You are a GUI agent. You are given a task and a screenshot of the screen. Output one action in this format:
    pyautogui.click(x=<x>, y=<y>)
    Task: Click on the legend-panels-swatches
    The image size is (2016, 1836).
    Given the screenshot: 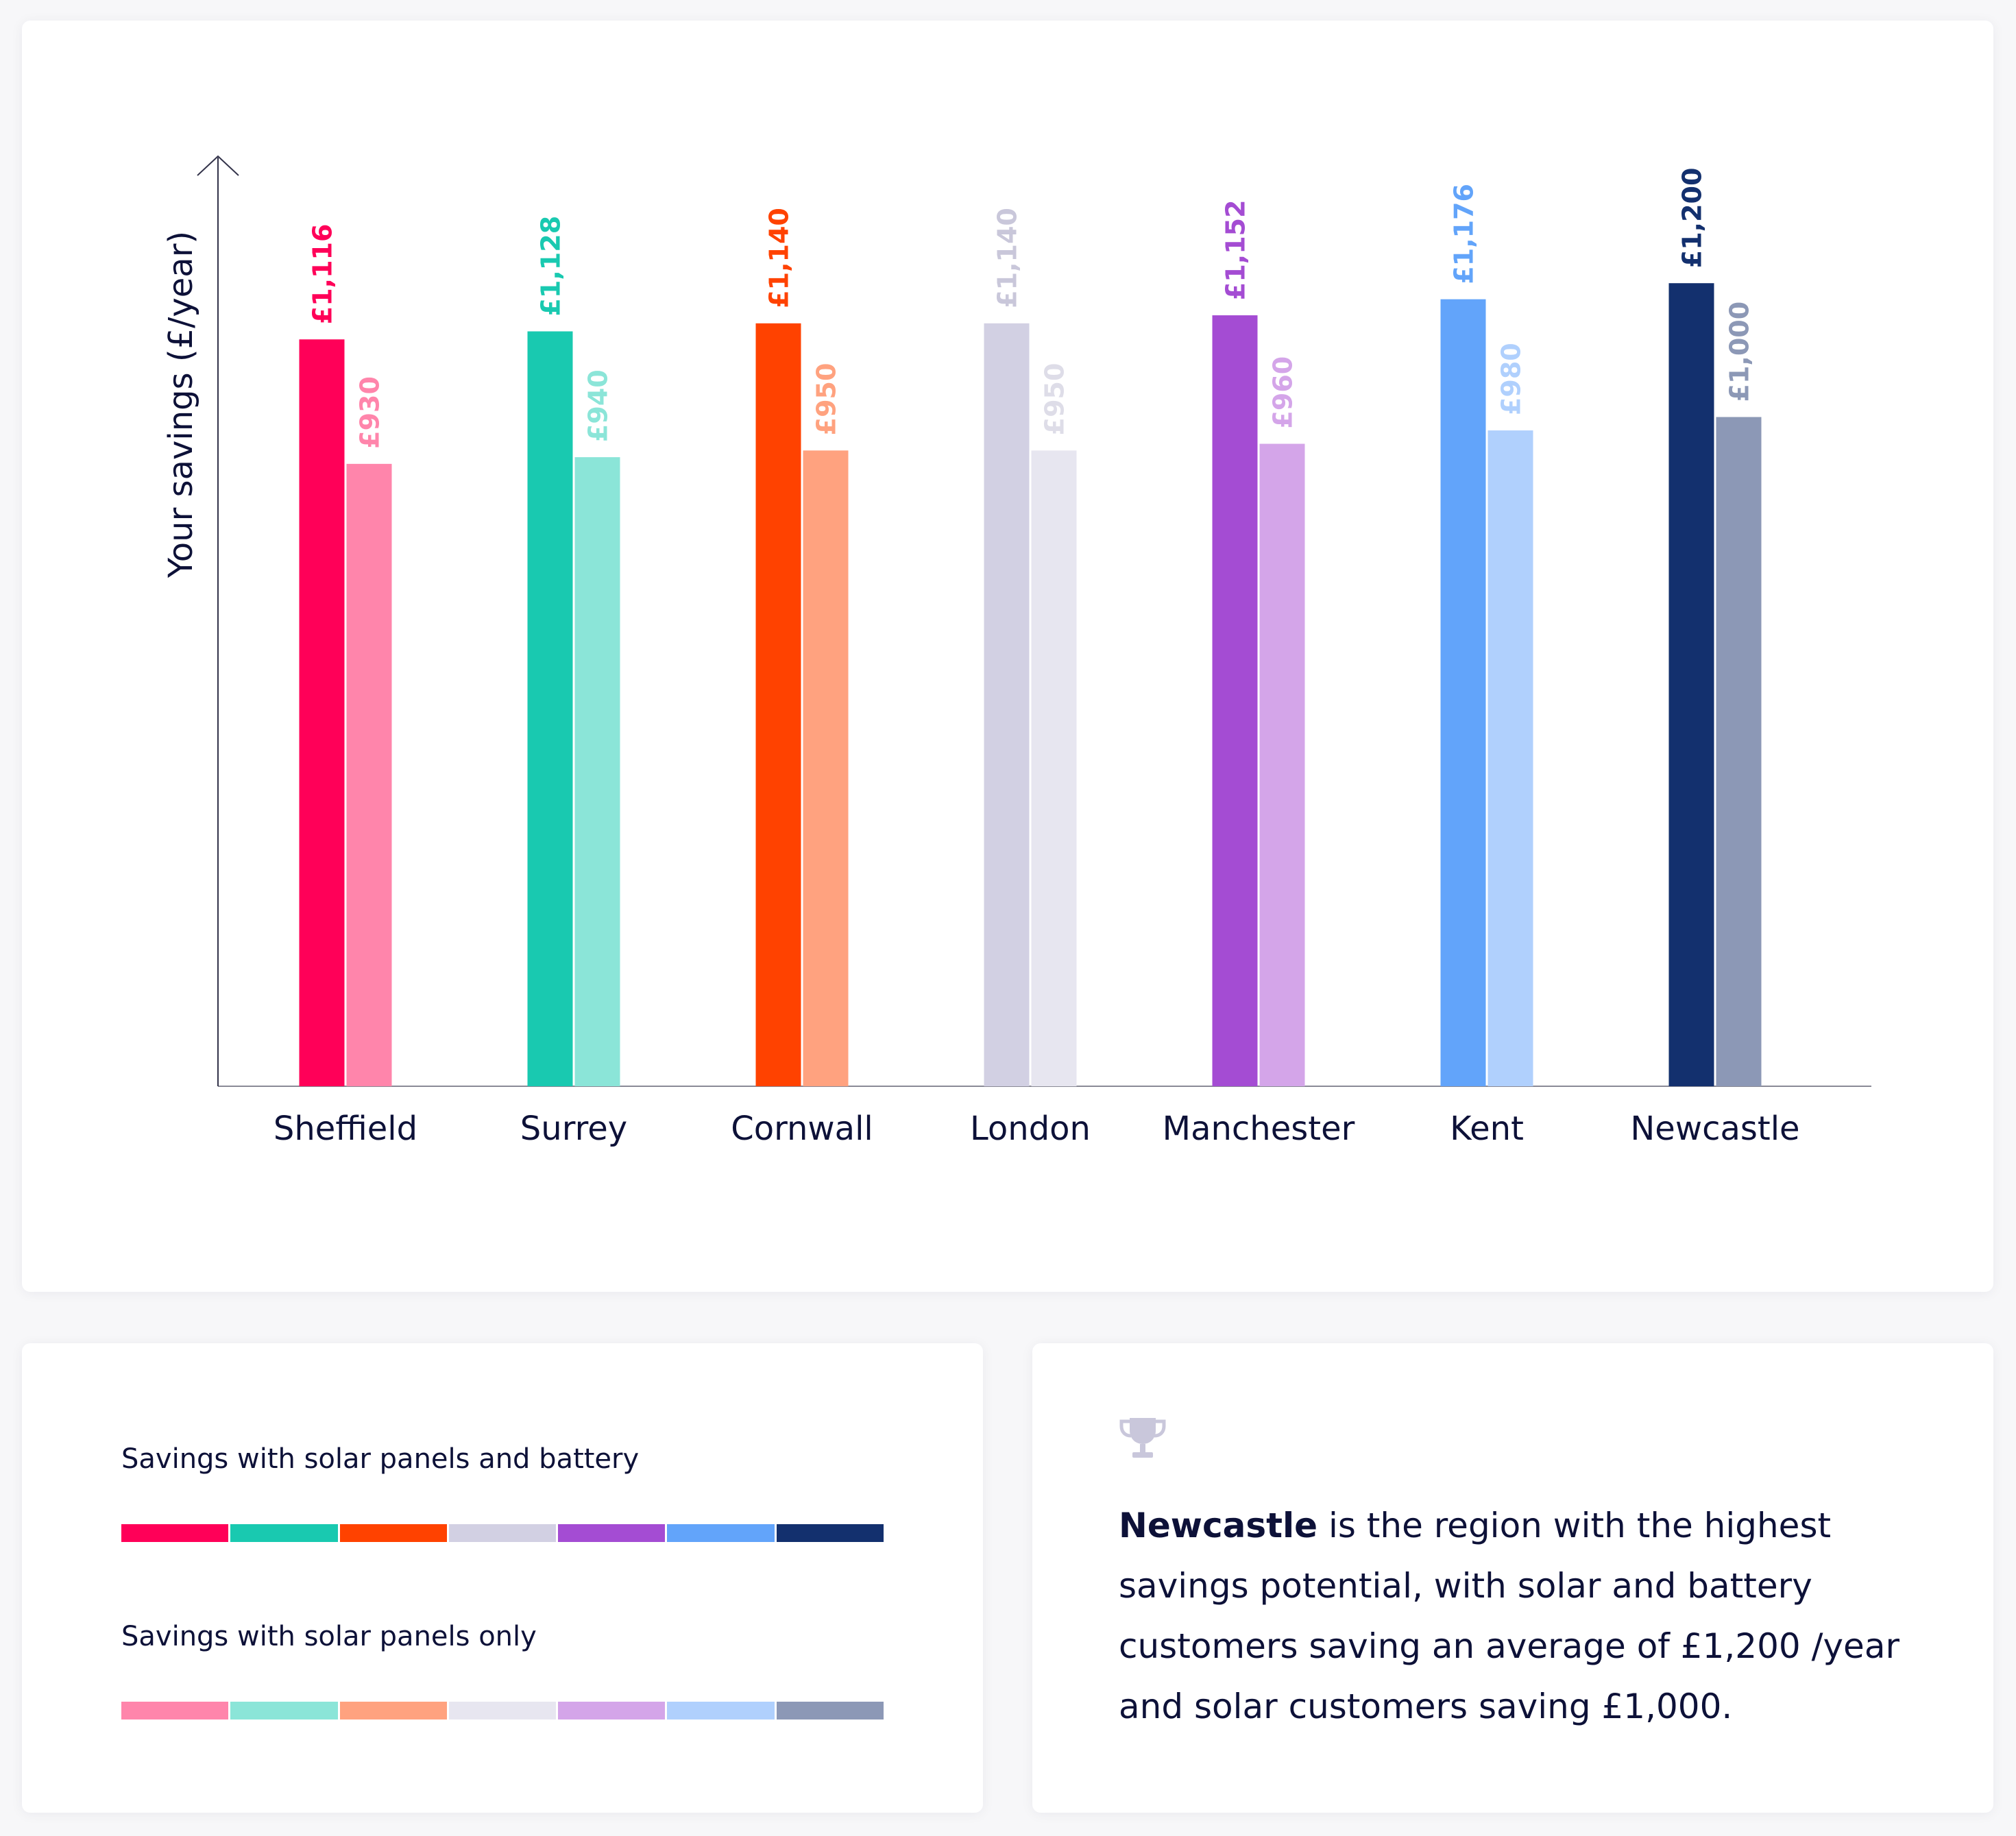 What is the action you would take?
    pyautogui.click(x=502, y=1710)
    